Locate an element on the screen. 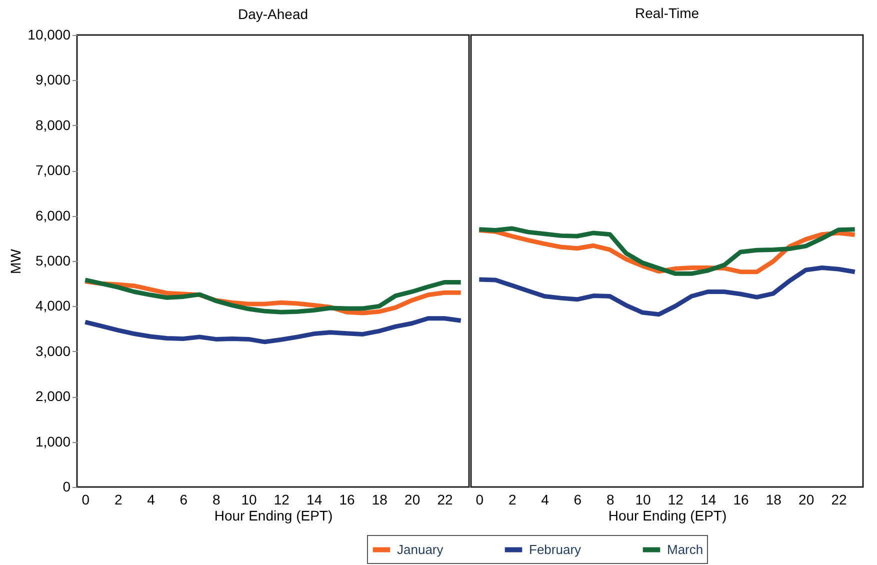 This screenshot has height=565, width=877. y-tick-label: 2,000 is located at coordinates (53, 396).